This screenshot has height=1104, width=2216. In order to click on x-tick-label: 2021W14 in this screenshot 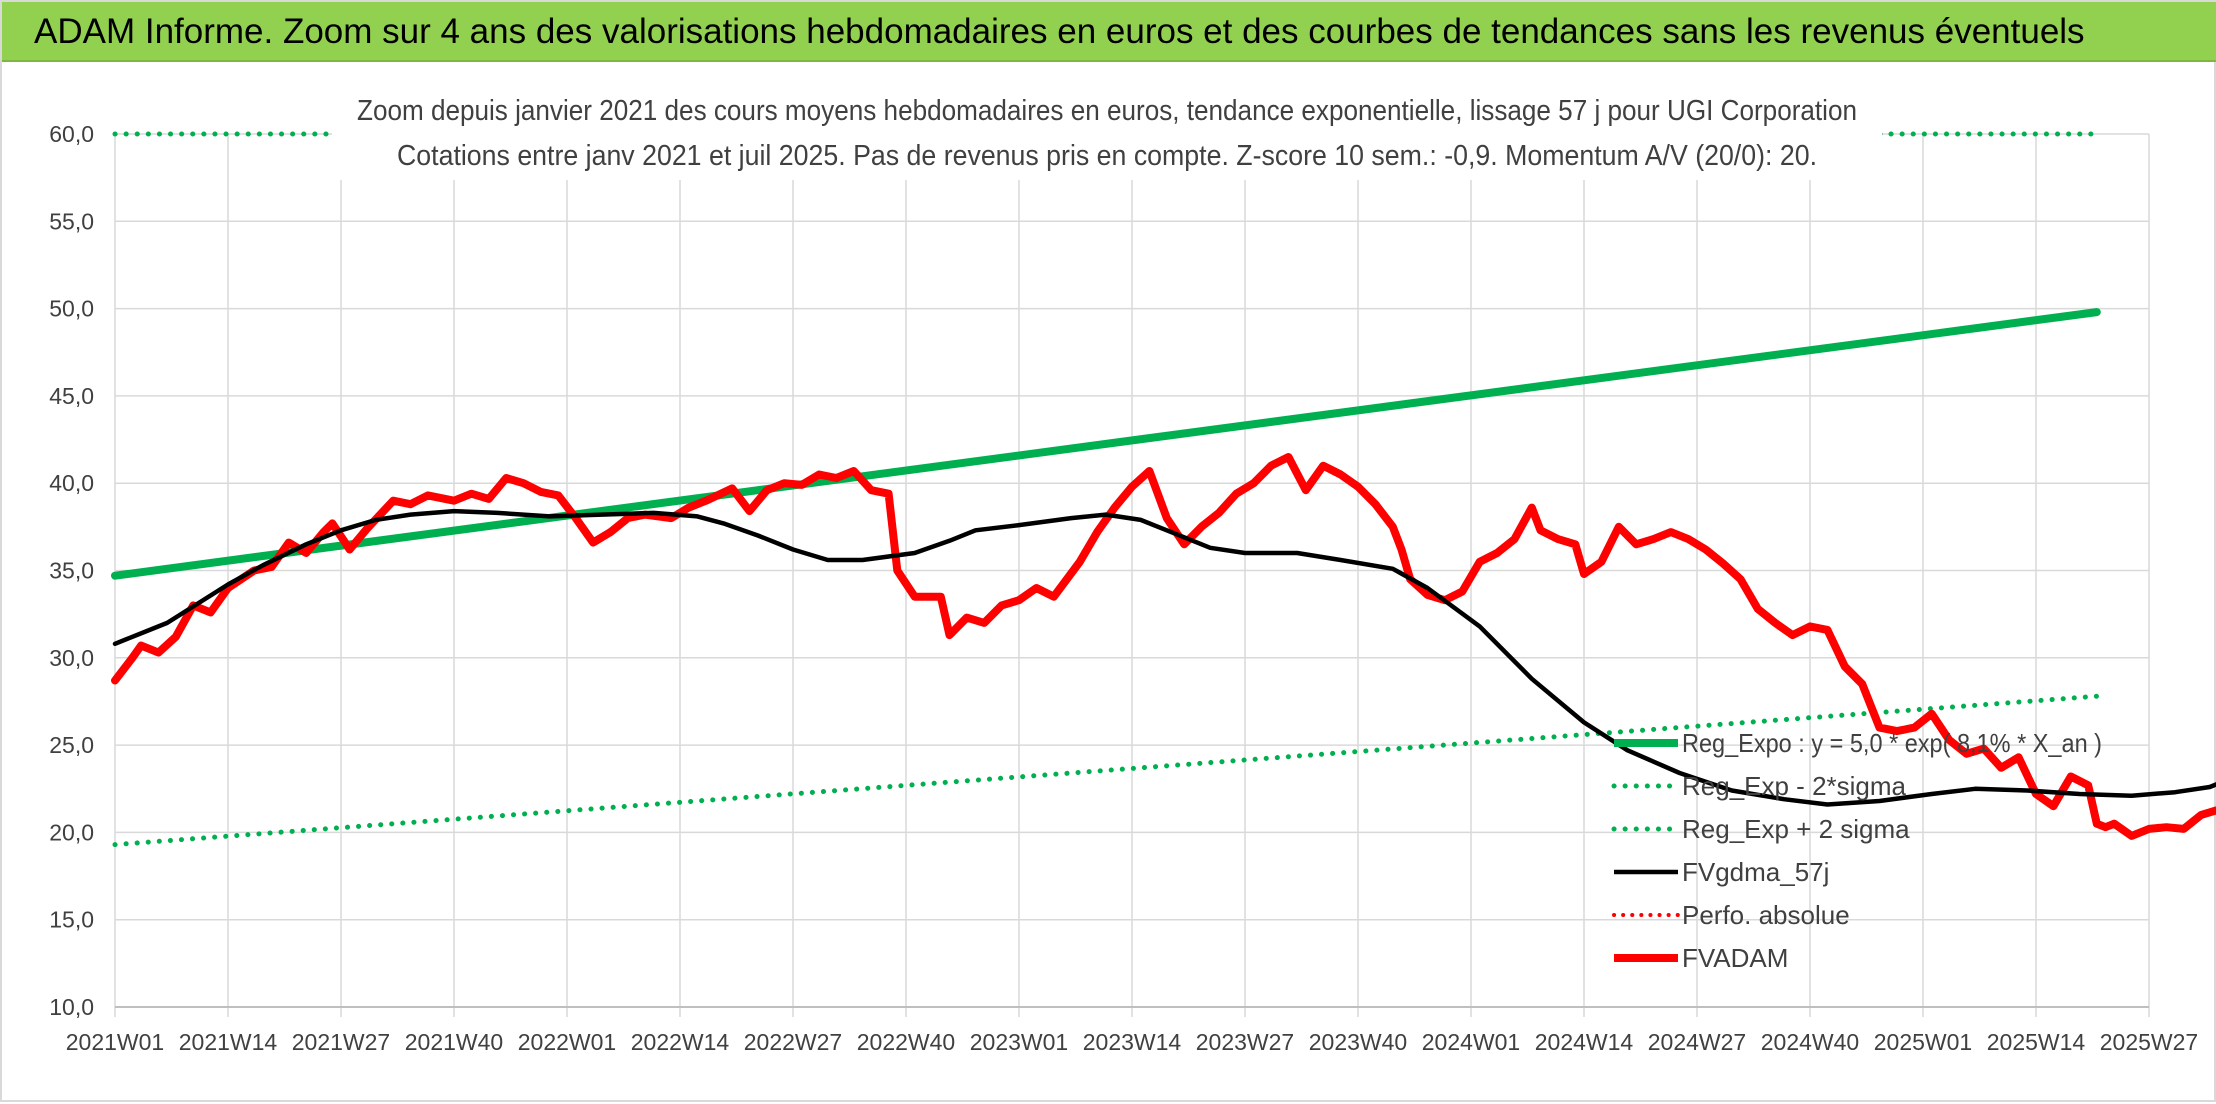, I will do `click(228, 1042)`.